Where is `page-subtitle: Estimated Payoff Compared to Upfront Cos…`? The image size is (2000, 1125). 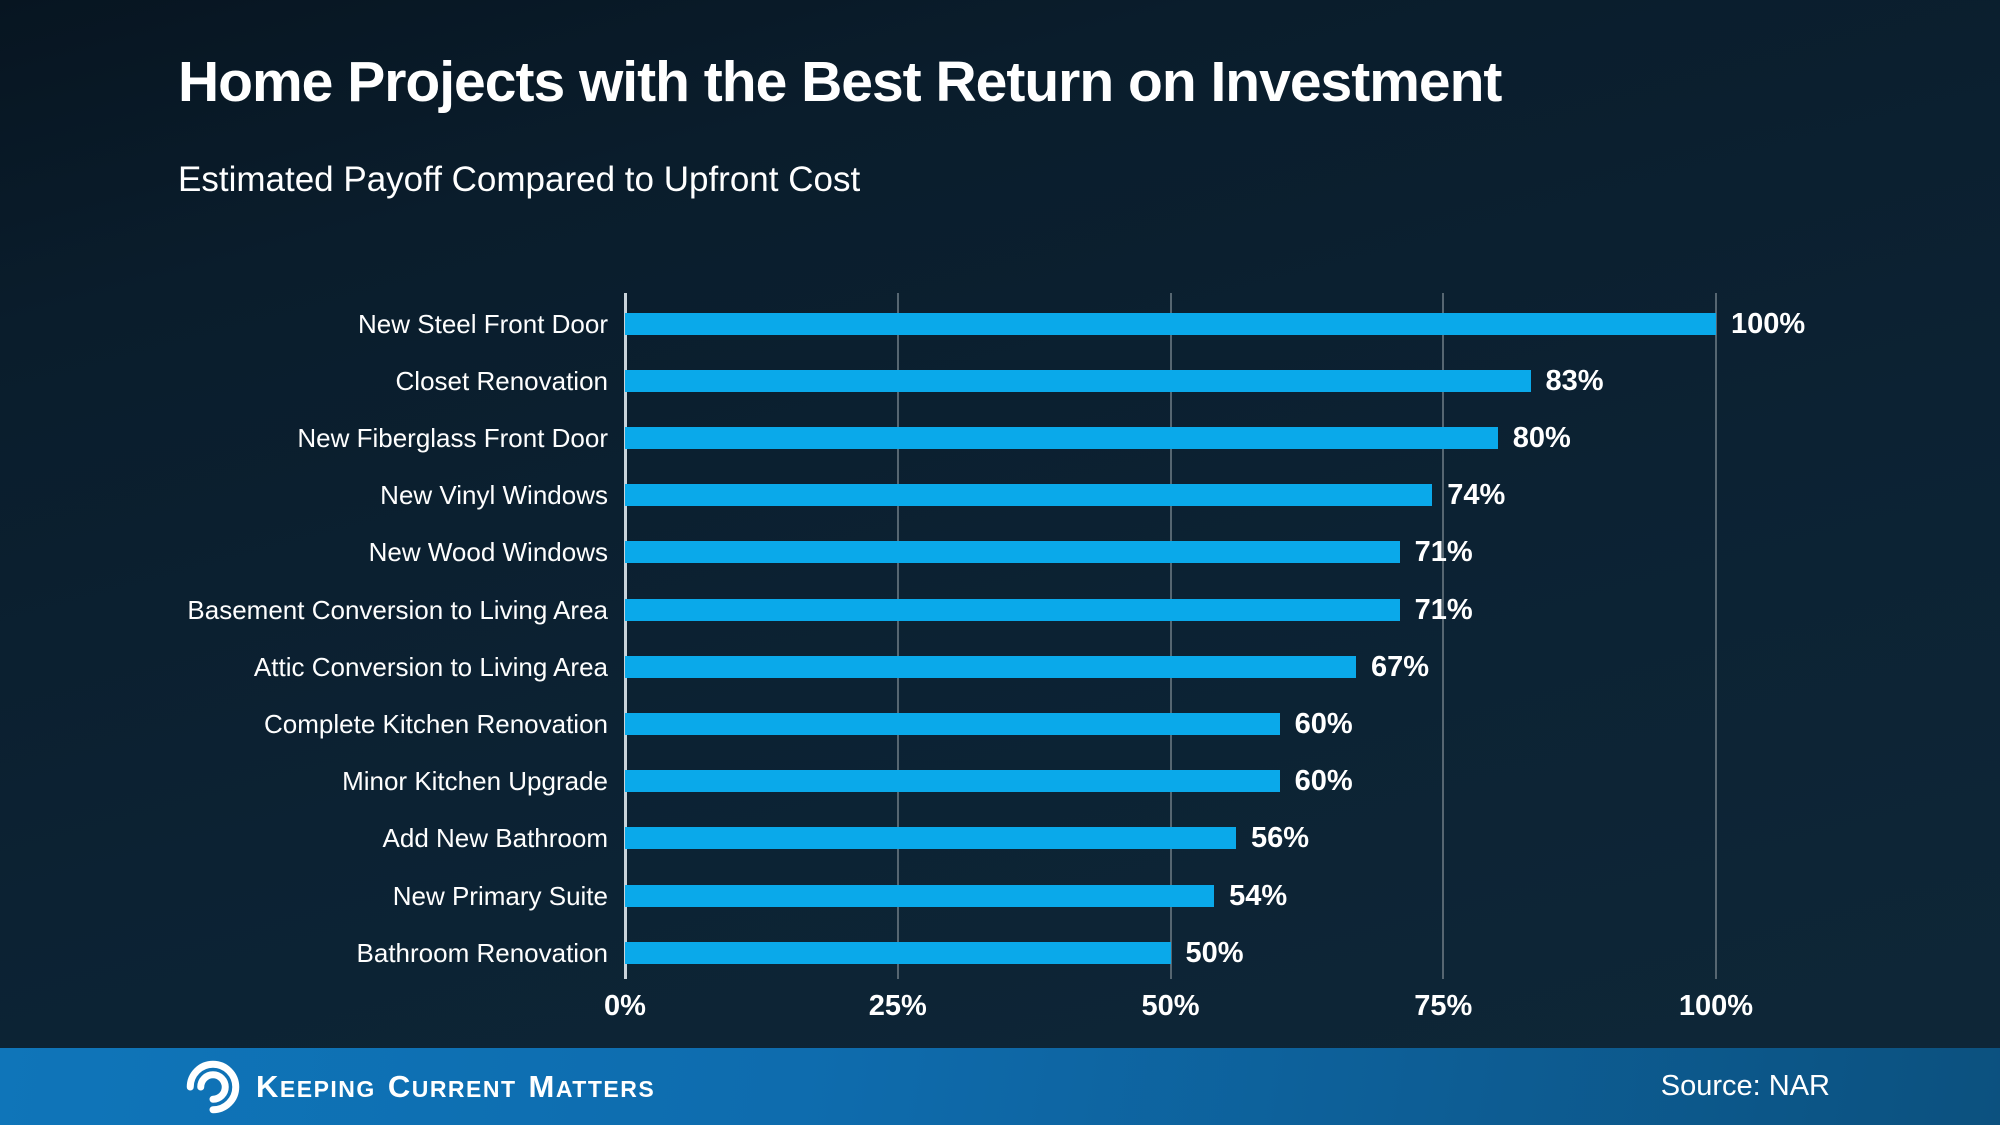 page-subtitle: Estimated Payoff Compared to Upfront Cos… is located at coordinates (519, 179).